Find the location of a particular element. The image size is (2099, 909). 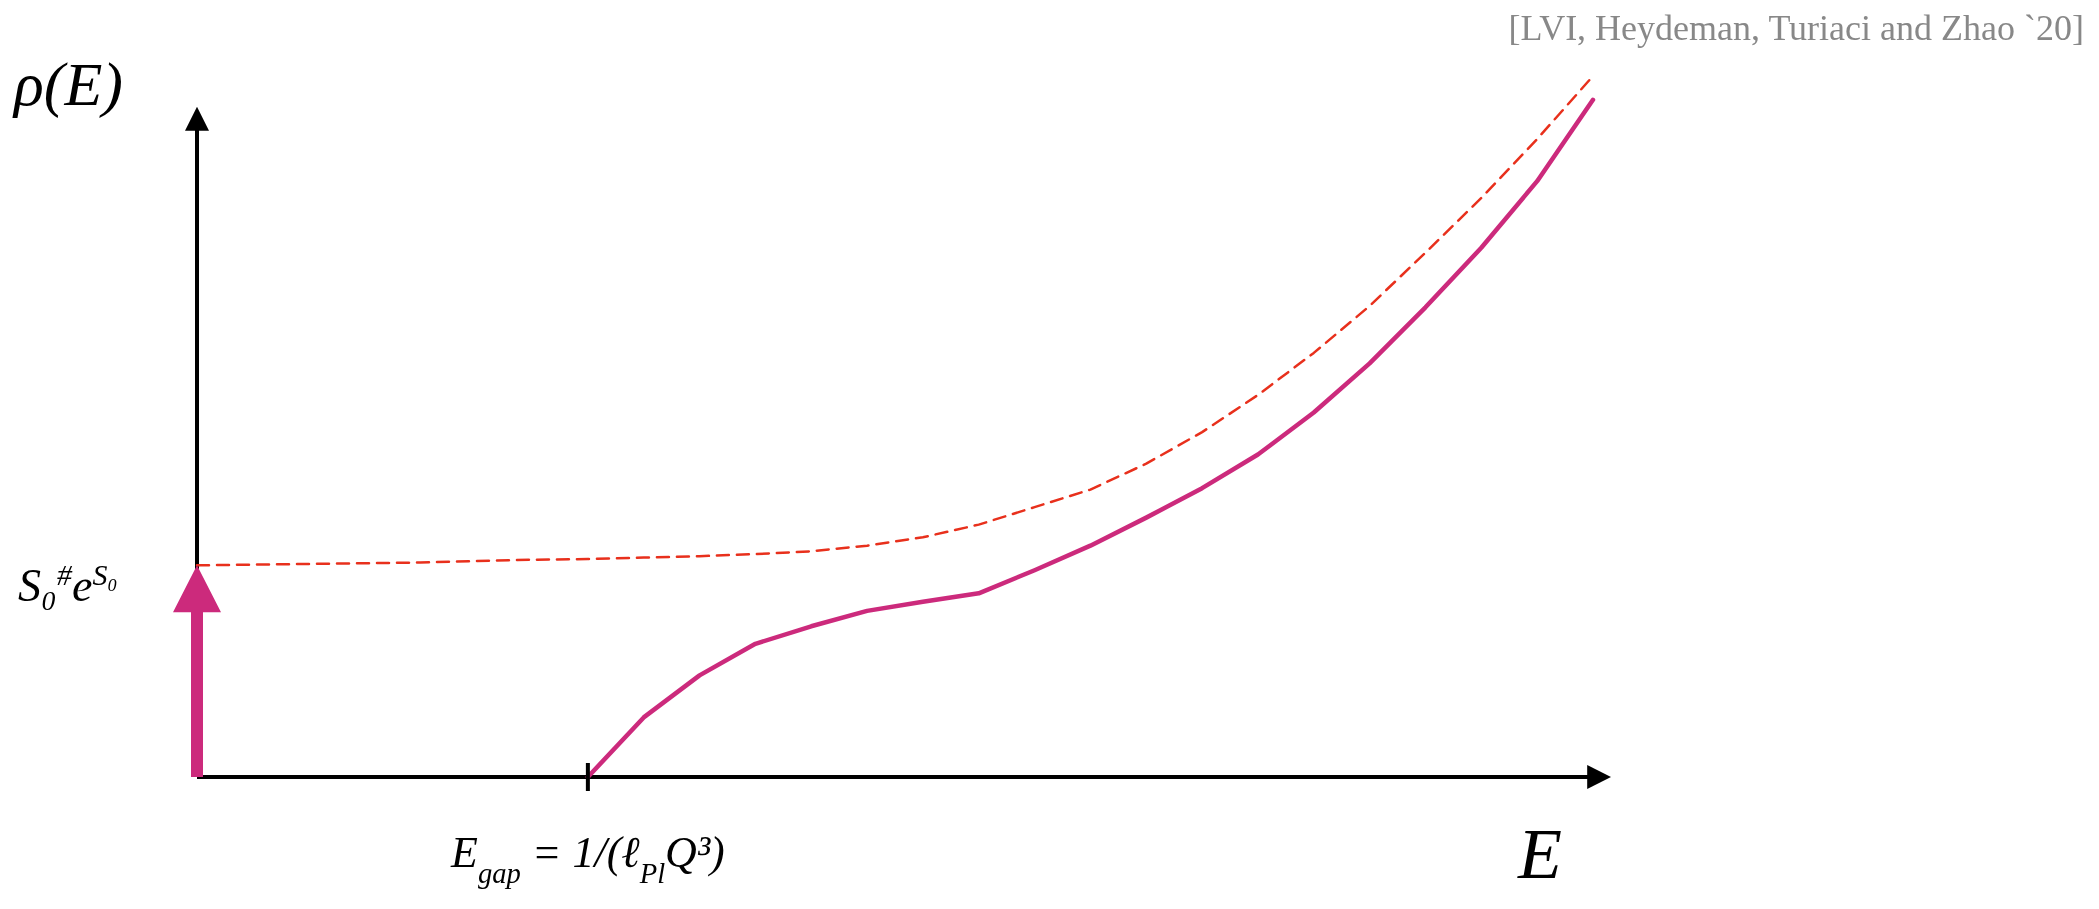

y-axis-title: ρ(E) is located at coordinates (67, 84).